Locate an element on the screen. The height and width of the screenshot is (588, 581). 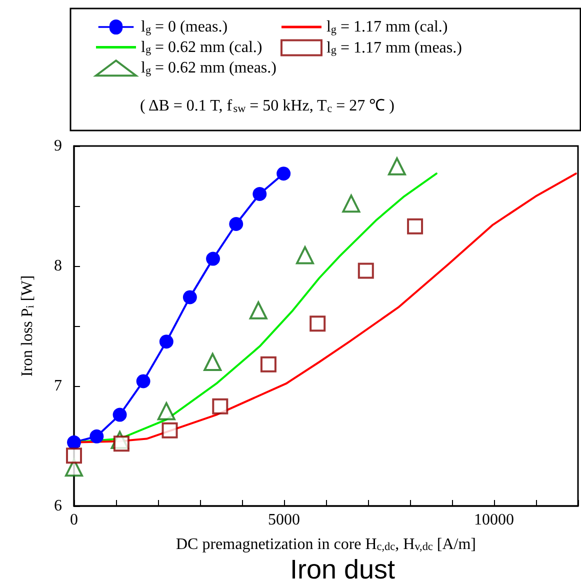
y-axis-title: Iron loss Pi [W] is located at coordinates (27, 326).